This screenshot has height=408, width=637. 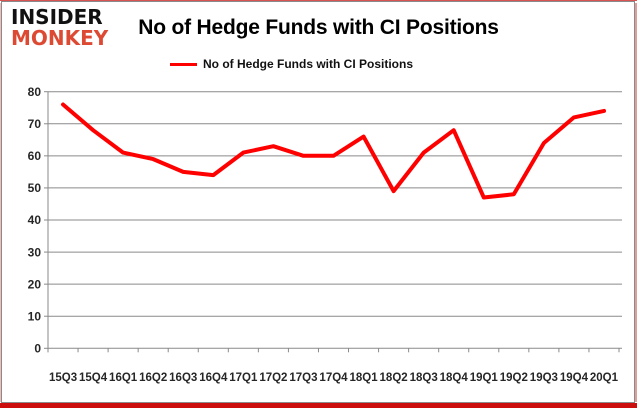 What do you see at coordinates (308, 64) in the screenshot?
I see `legend-label: No of Hedge Funds with CI Positions` at bounding box center [308, 64].